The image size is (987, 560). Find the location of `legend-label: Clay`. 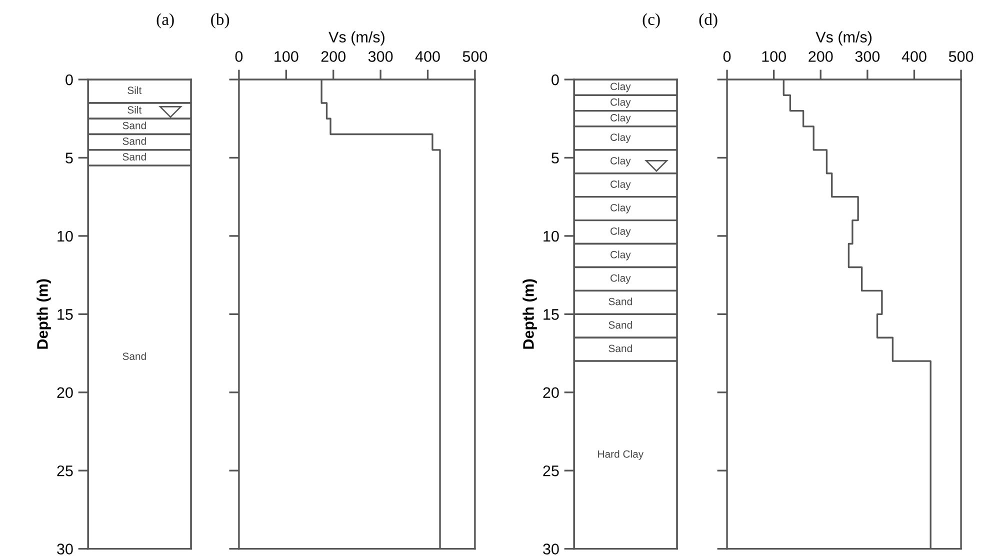

legend-label: Clay is located at coordinates (620, 161).